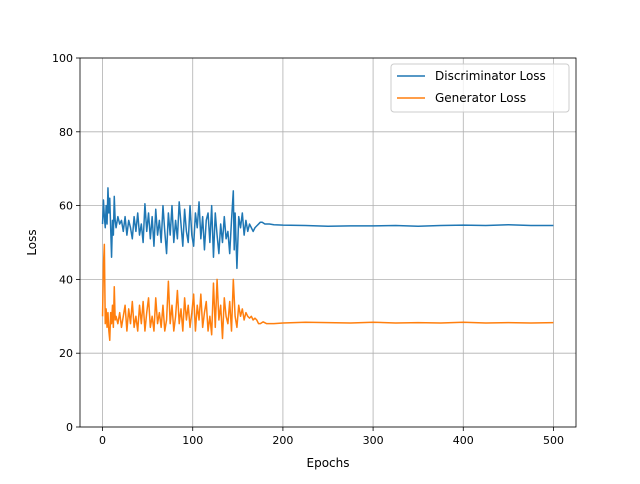 This screenshot has height=484, width=640. What do you see at coordinates (480, 98) in the screenshot?
I see `legend-label-generator: Generator Loss` at bounding box center [480, 98].